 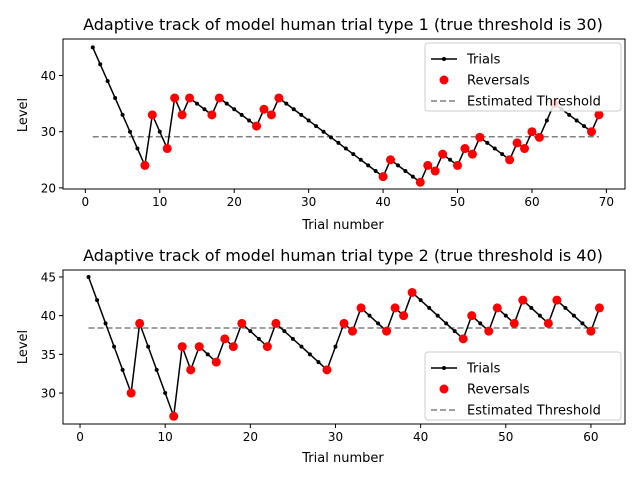 What do you see at coordinates (48, 188) in the screenshot?
I see `y-tick-label: 20` at bounding box center [48, 188].